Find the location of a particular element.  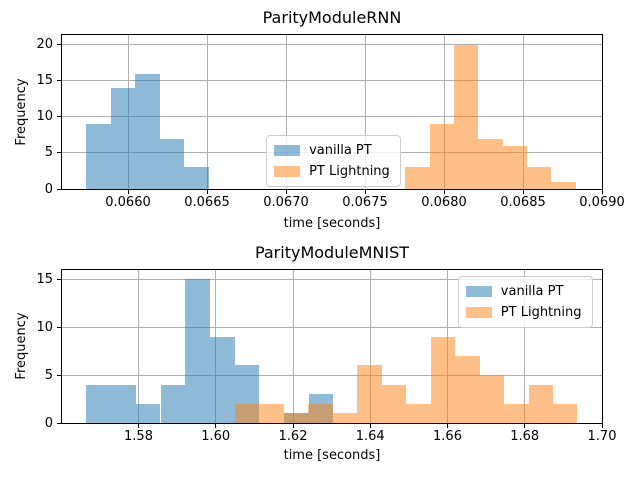

chart-title-rnn: ParityModuleRNN is located at coordinates (332, 17).